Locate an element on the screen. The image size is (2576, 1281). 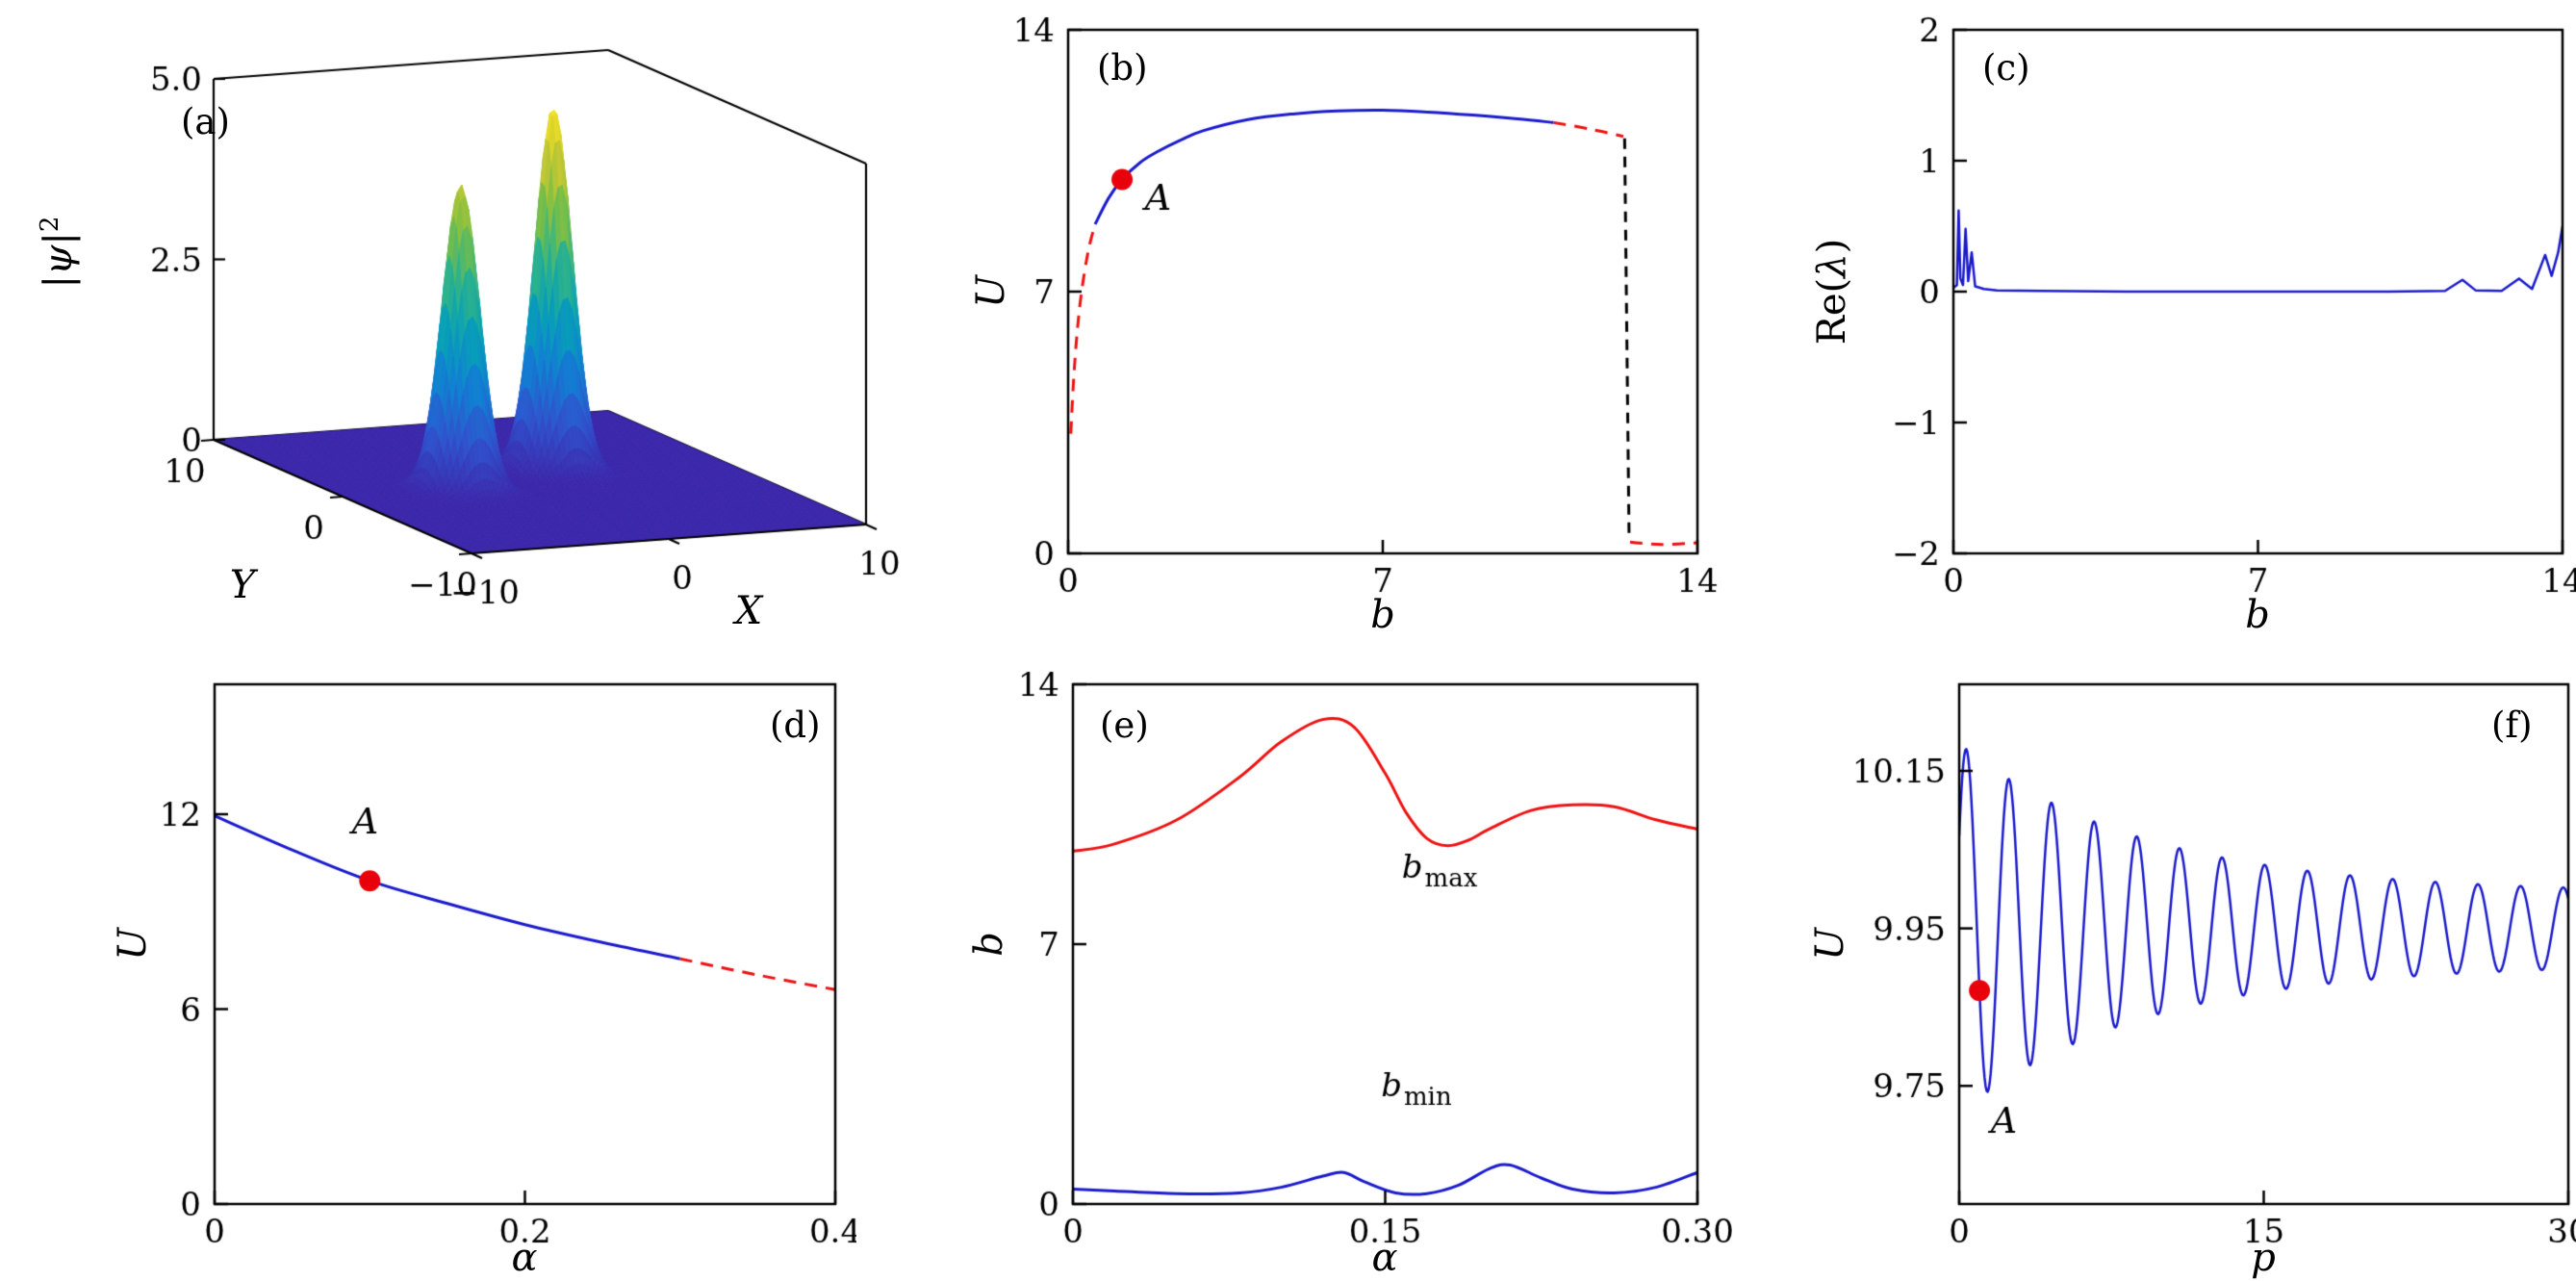
panel-b-label: (b) is located at coordinates (1122, 68).